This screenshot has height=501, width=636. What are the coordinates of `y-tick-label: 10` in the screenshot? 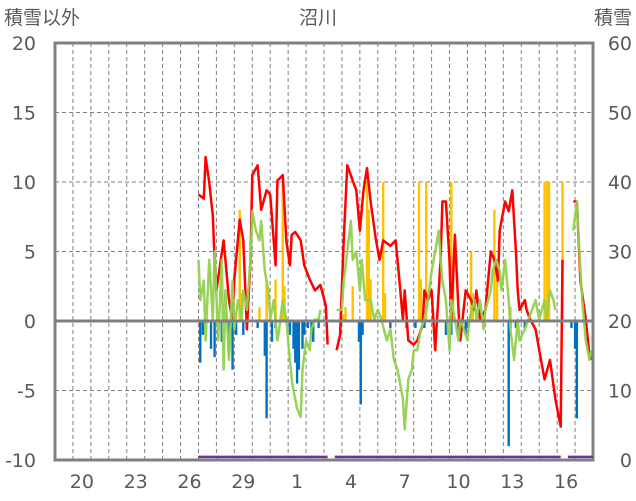 It's located at (24, 183).